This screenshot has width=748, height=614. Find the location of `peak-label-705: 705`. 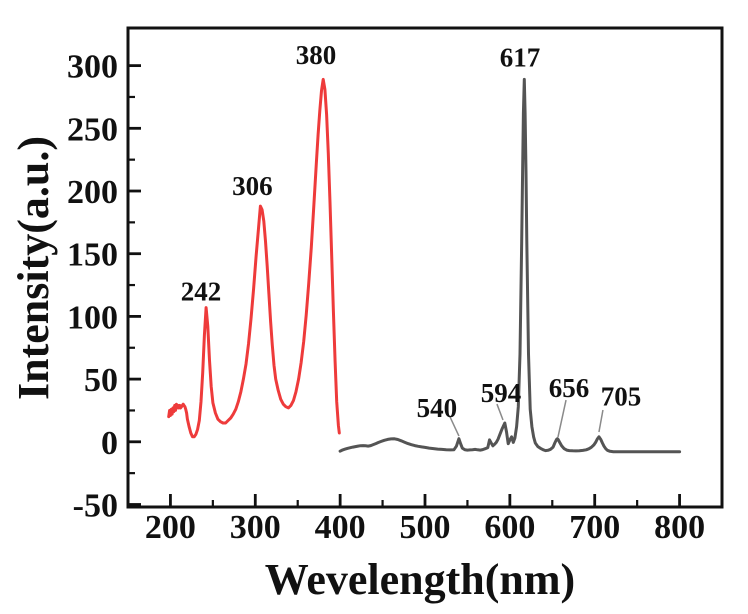

peak-label-705: 705 is located at coordinates (621, 397).